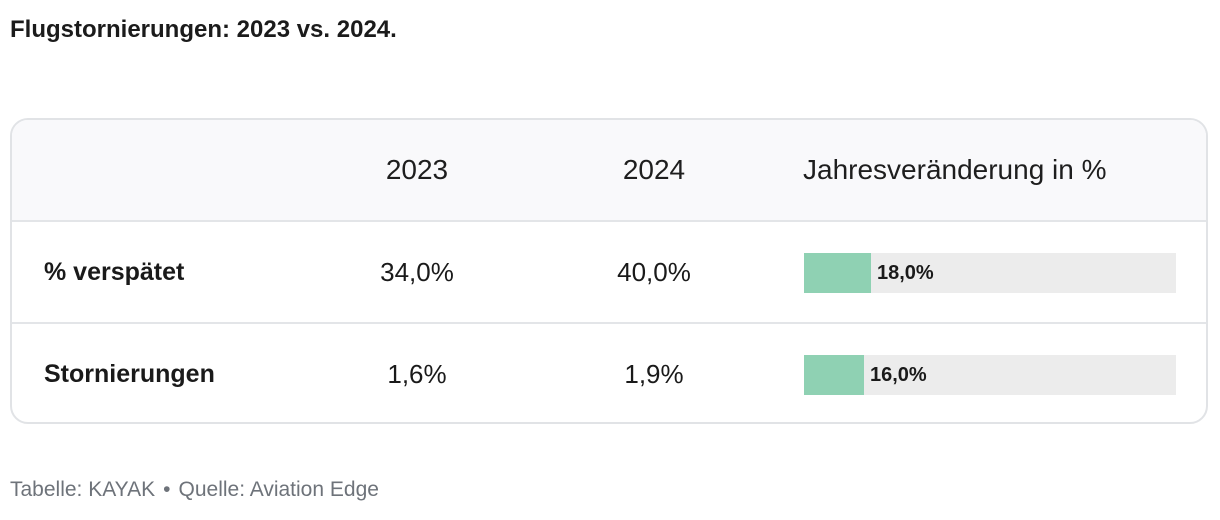  I want to click on header-cell-change: Jahresveränderung in %, so click(955, 169).